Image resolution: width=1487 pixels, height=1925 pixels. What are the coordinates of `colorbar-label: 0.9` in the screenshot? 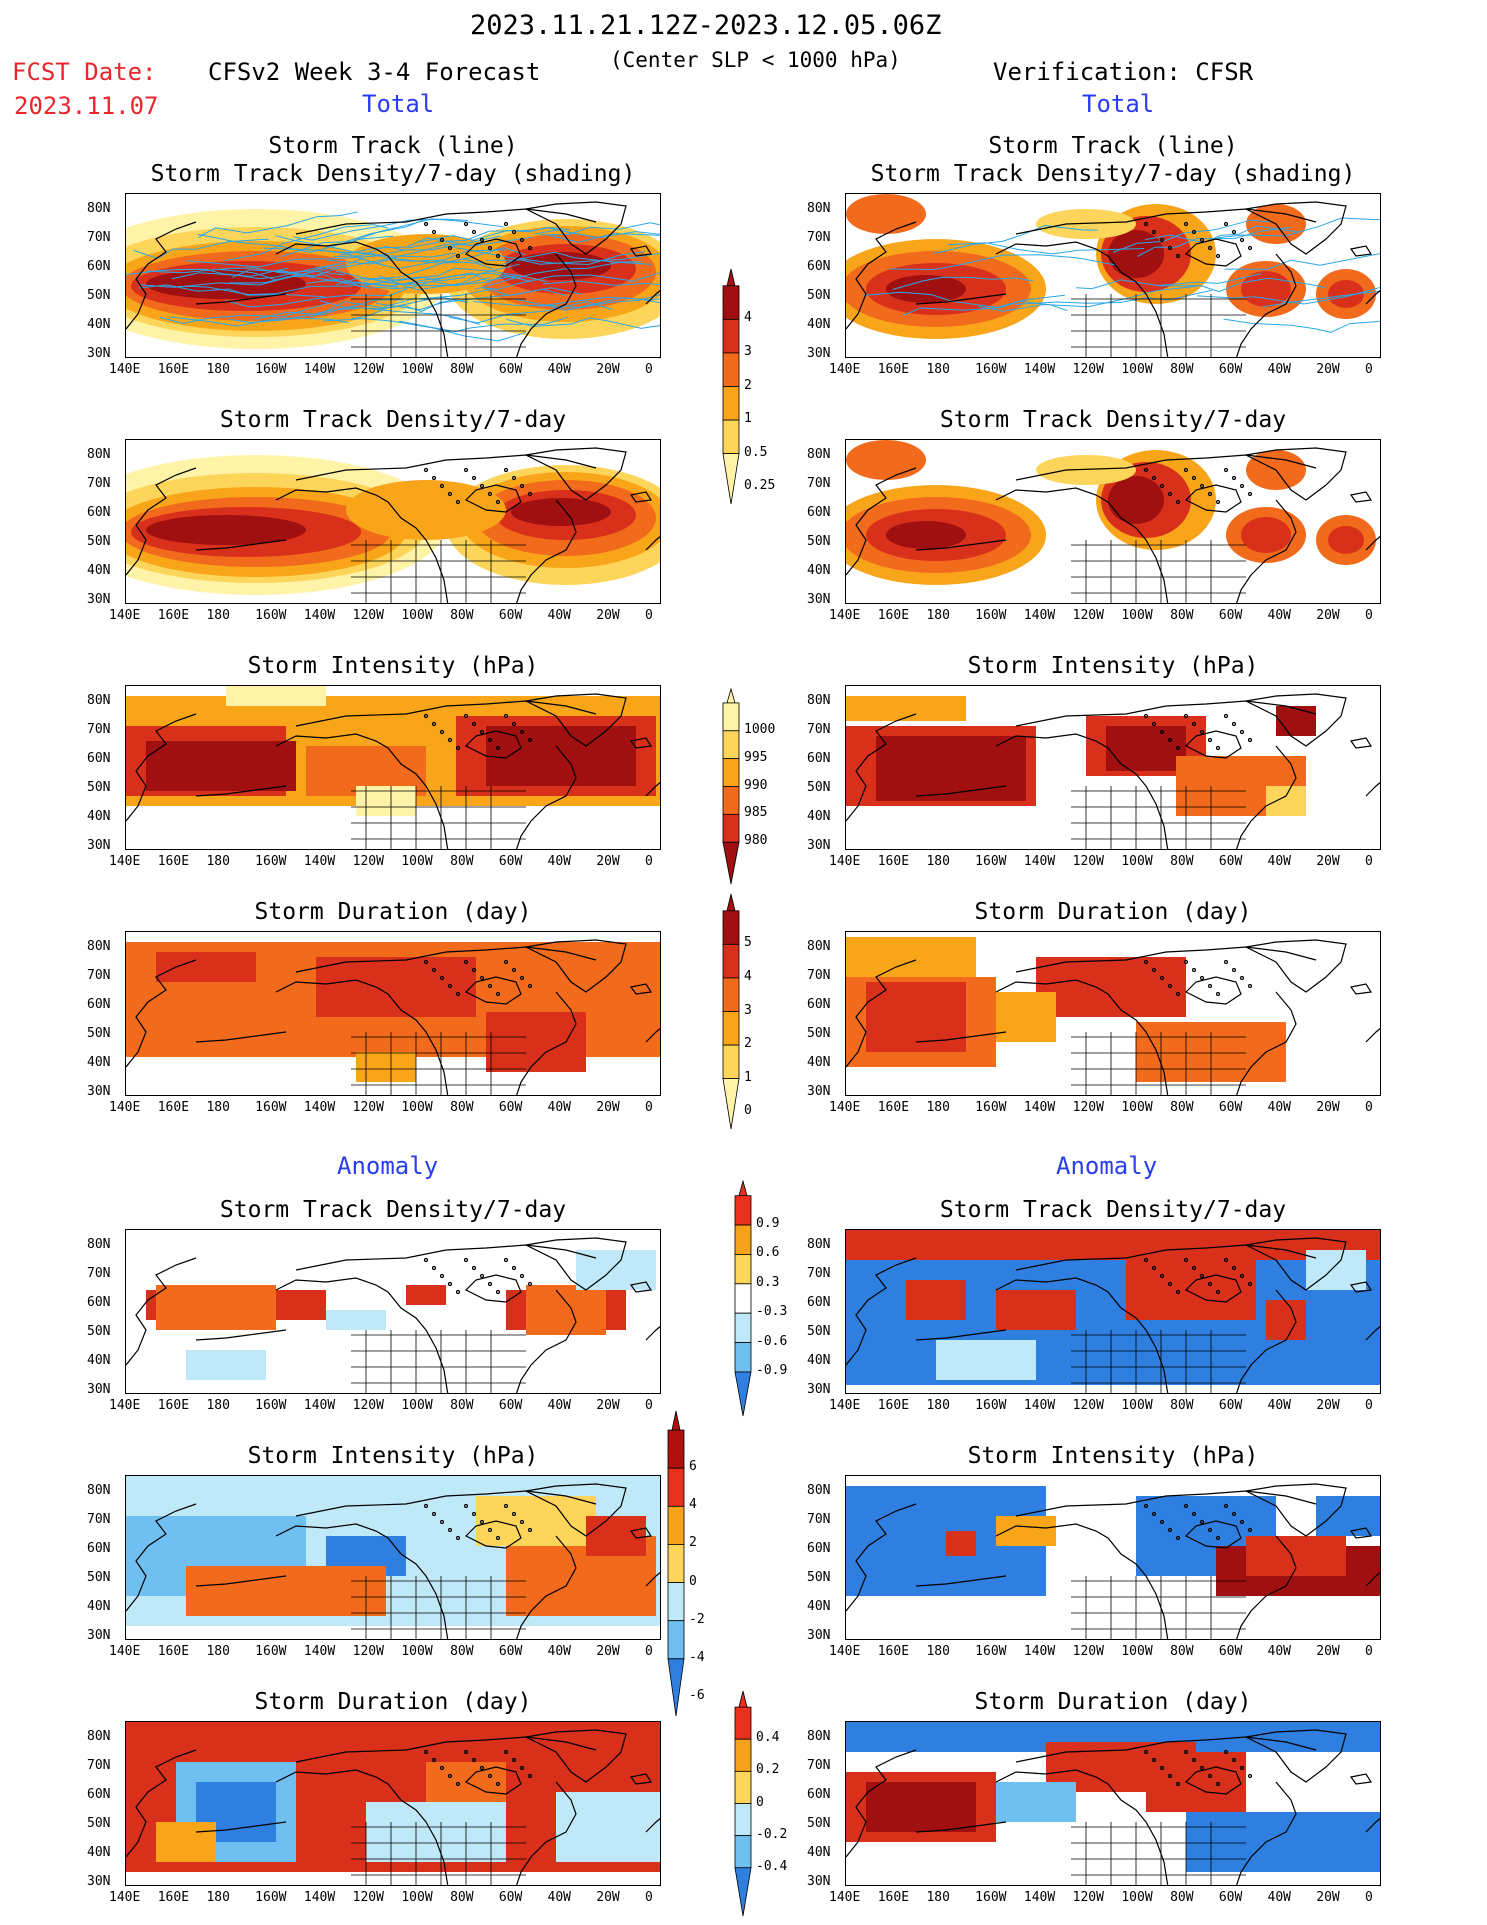 It's located at (768, 1224).